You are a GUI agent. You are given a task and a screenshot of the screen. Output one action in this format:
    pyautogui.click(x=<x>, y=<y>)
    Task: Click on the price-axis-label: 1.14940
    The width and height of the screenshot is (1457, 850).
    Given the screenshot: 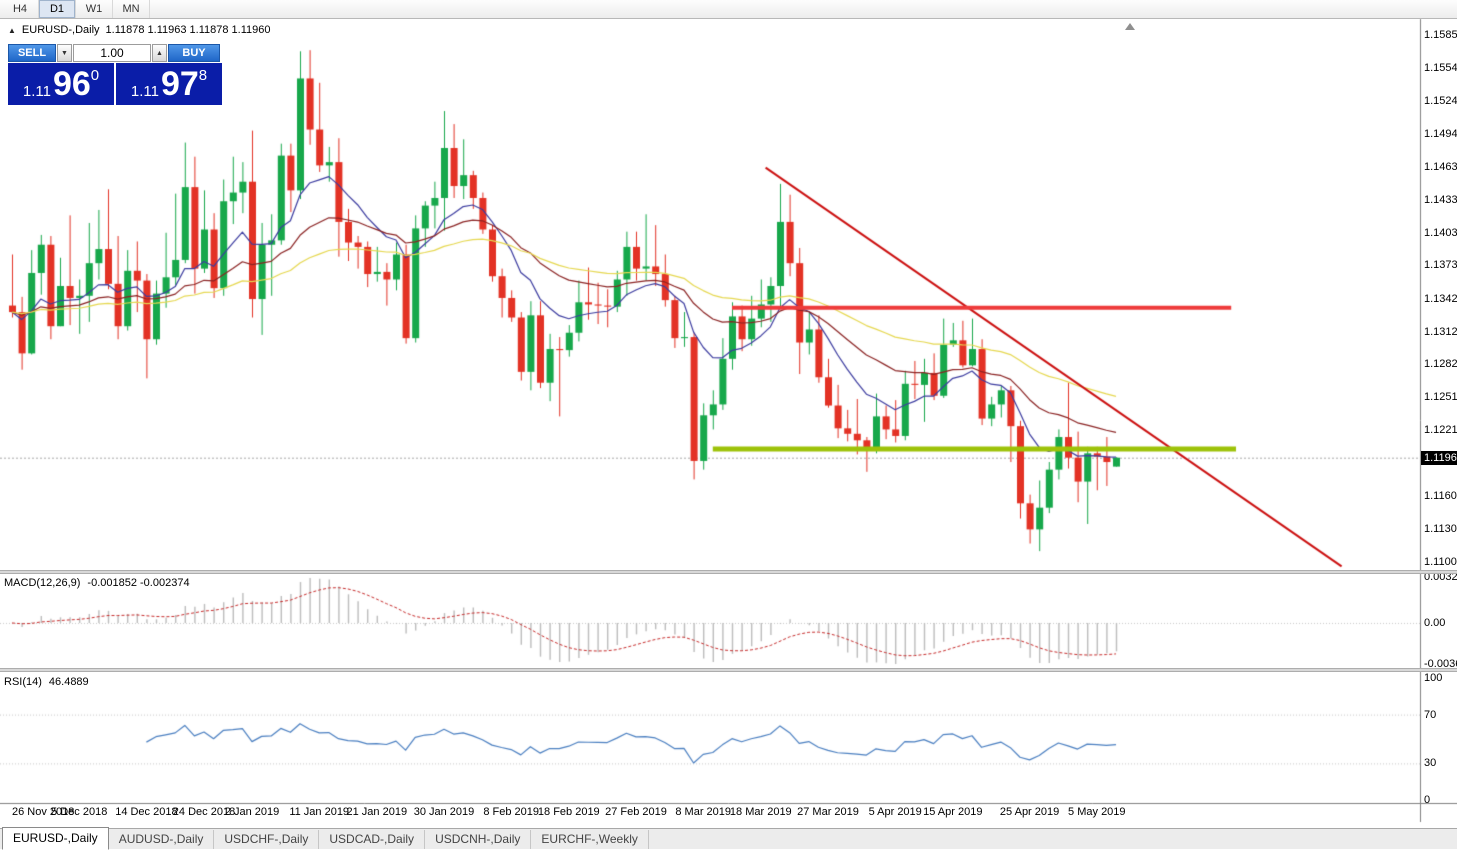 What is the action you would take?
    pyautogui.click(x=1440, y=133)
    